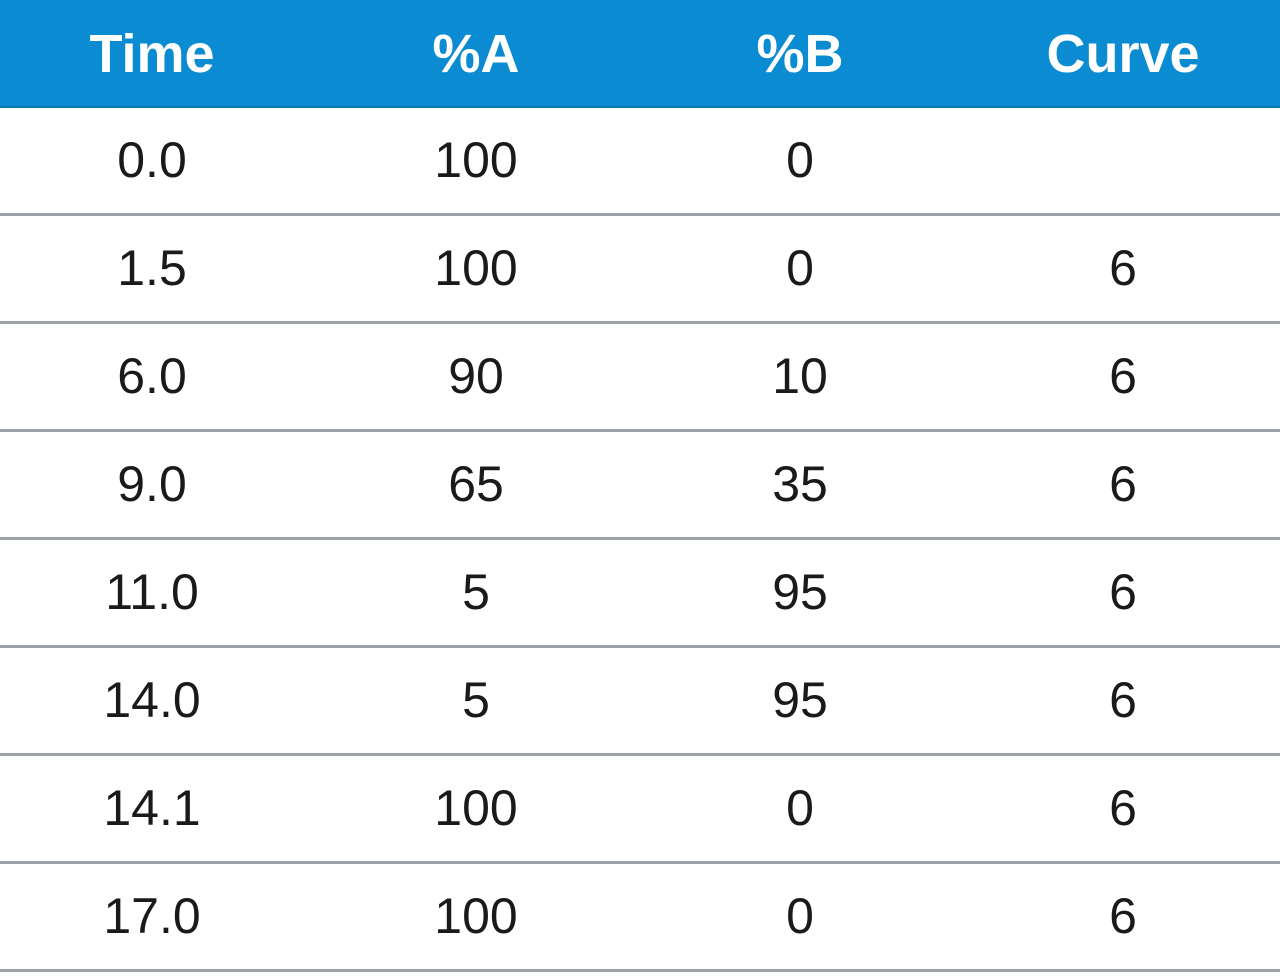 The image size is (1280, 976). What do you see at coordinates (640, 162) in the screenshot?
I see `table-row: 0.0 100 0` at bounding box center [640, 162].